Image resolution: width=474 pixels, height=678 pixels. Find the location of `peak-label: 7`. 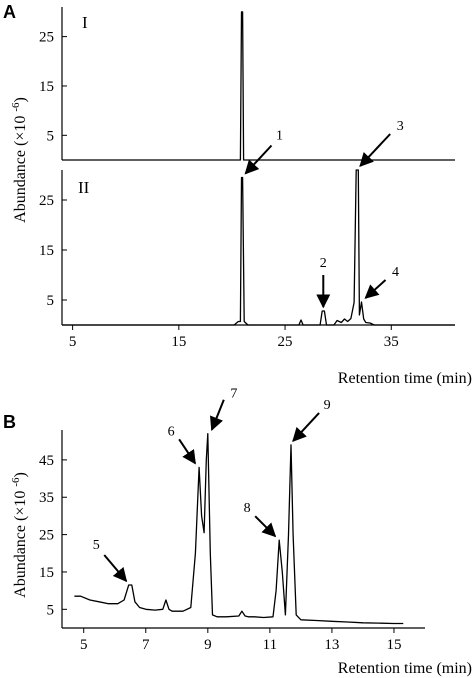

peak-label: 7 is located at coordinates (233, 394).